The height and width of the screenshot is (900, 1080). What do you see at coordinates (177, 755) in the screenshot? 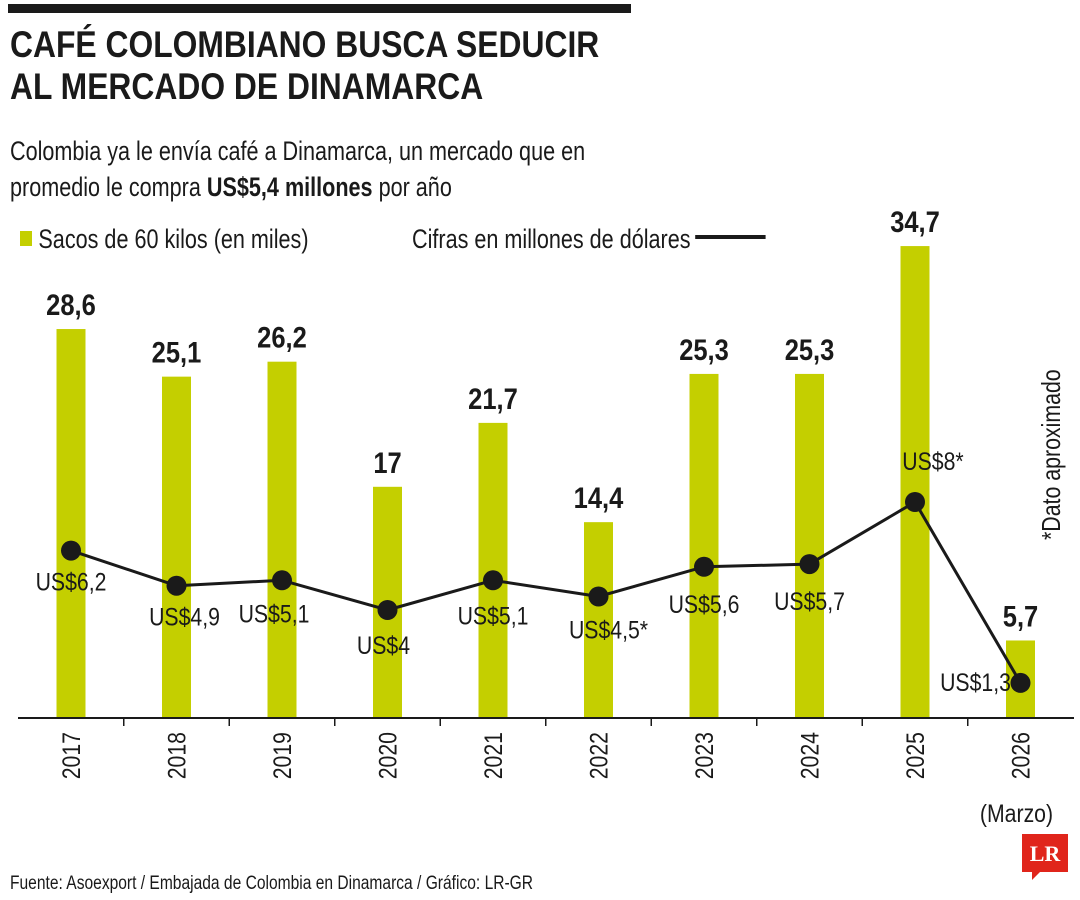
I see `x-tick-label: 2018` at bounding box center [177, 755].